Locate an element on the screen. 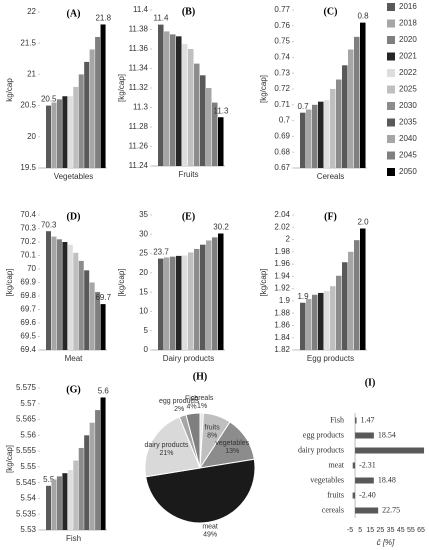  y-tick-label: 21.5 is located at coordinates (28, 42).